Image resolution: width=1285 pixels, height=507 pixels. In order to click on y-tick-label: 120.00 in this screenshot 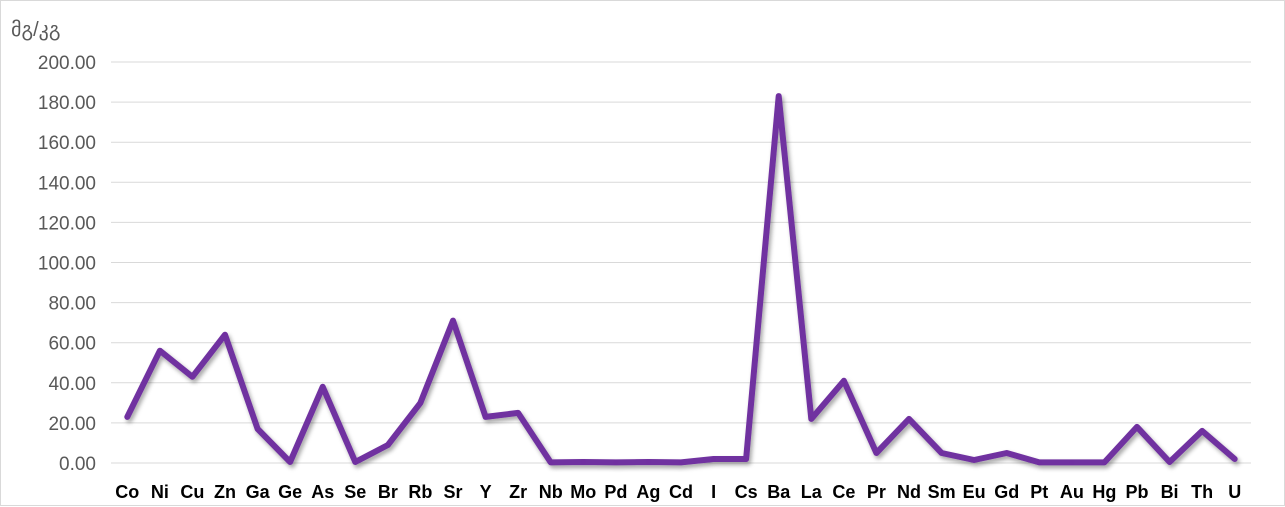, I will do `click(67, 223)`.